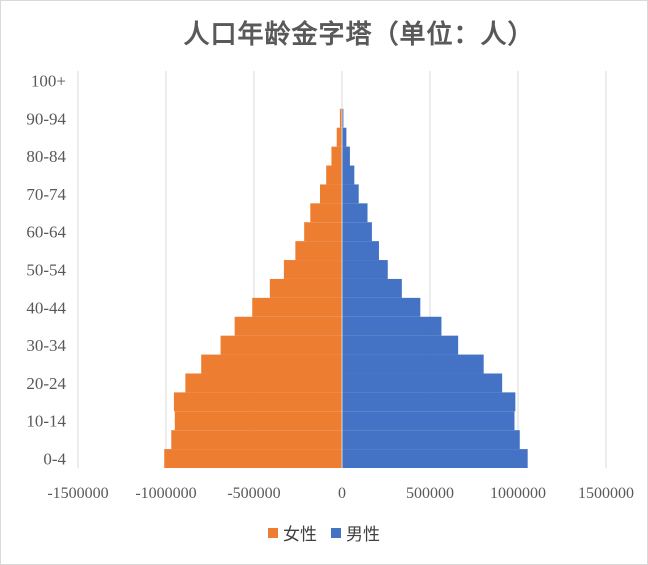  What do you see at coordinates (430, 493) in the screenshot?
I see `x-tick-label: 500000` at bounding box center [430, 493].